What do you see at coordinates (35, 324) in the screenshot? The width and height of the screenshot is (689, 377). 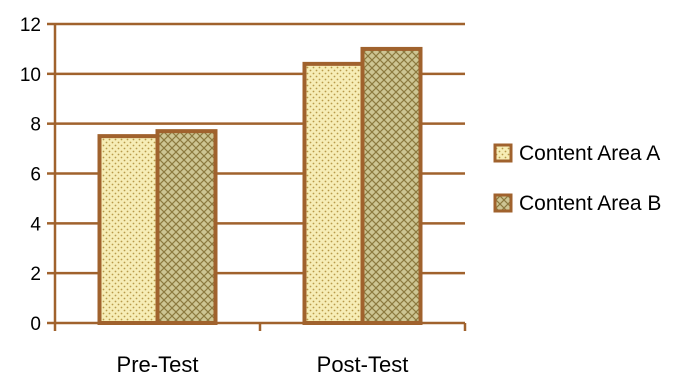 I see `y-tick-label: 0` at bounding box center [35, 324].